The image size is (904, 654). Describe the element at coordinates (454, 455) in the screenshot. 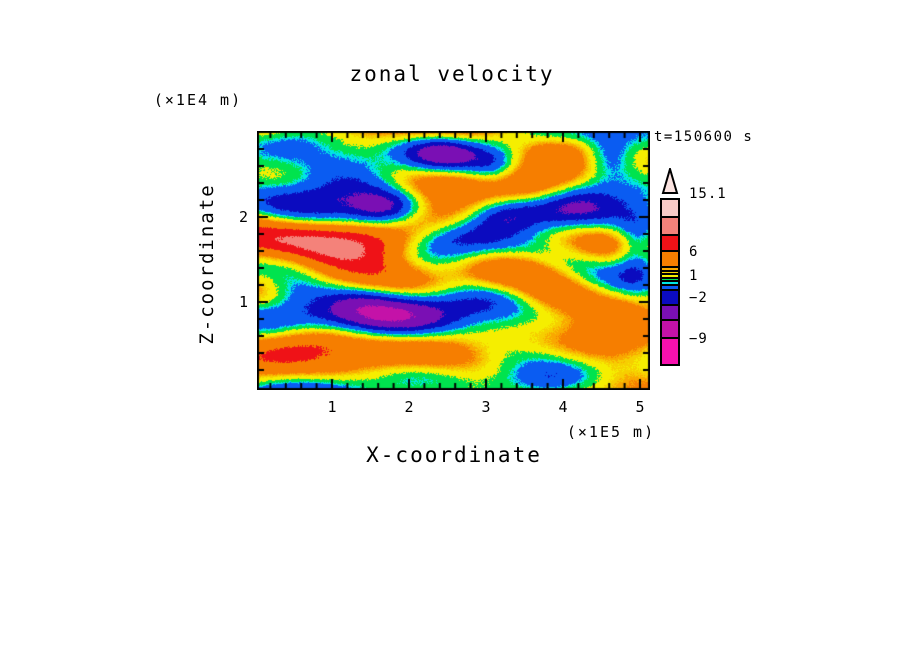

I see `x-axis-title: X-coordinate` at that location.